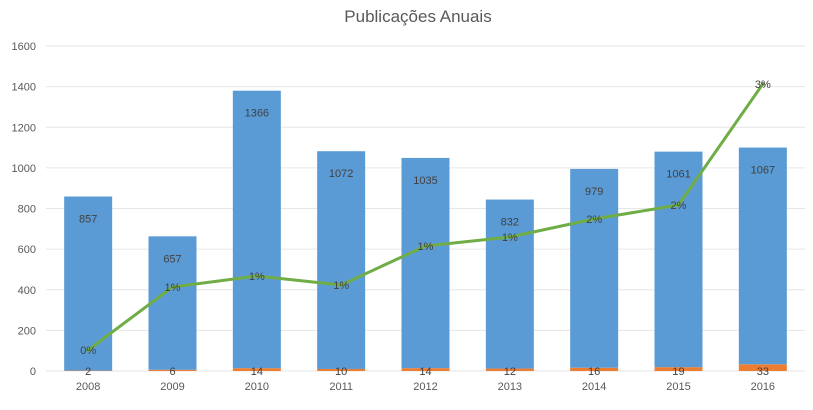 The image size is (813, 410). What do you see at coordinates (257, 114) in the screenshot?
I see `bar-primary-label: 1366` at bounding box center [257, 114].